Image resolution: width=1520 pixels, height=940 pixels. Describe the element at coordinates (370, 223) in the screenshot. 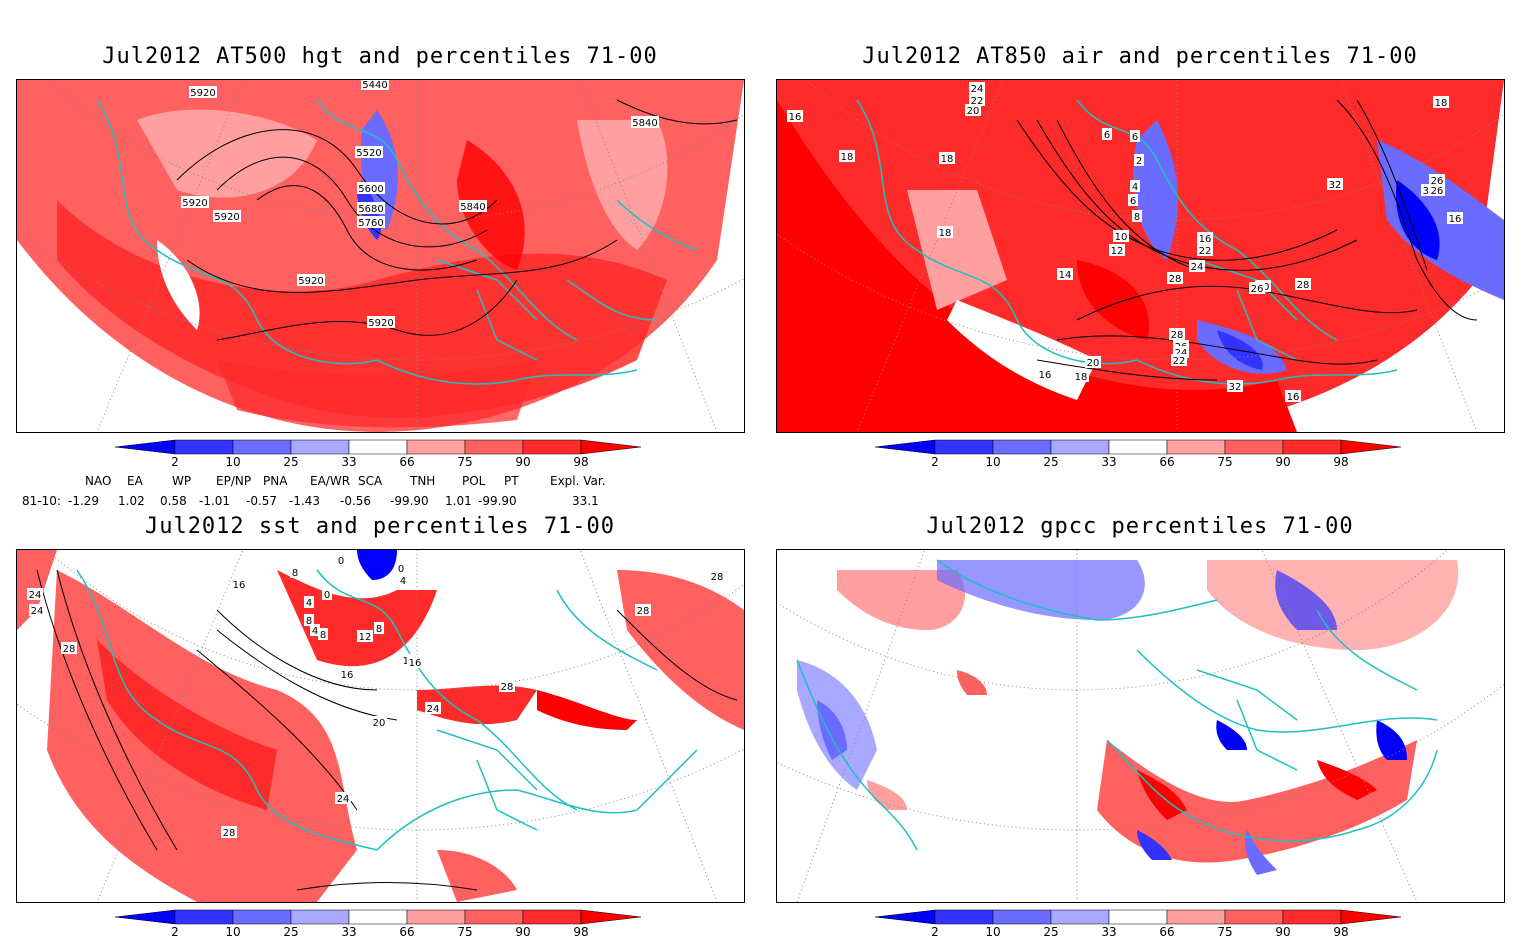

I see `contour-label: 5760` at that location.